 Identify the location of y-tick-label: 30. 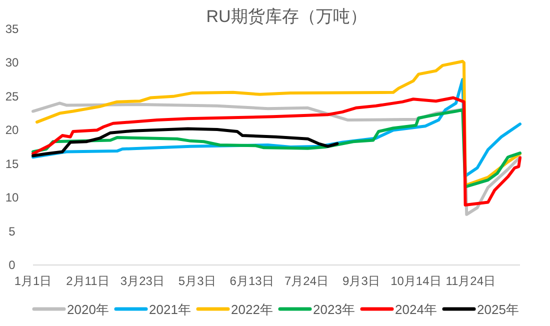
(12, 63).